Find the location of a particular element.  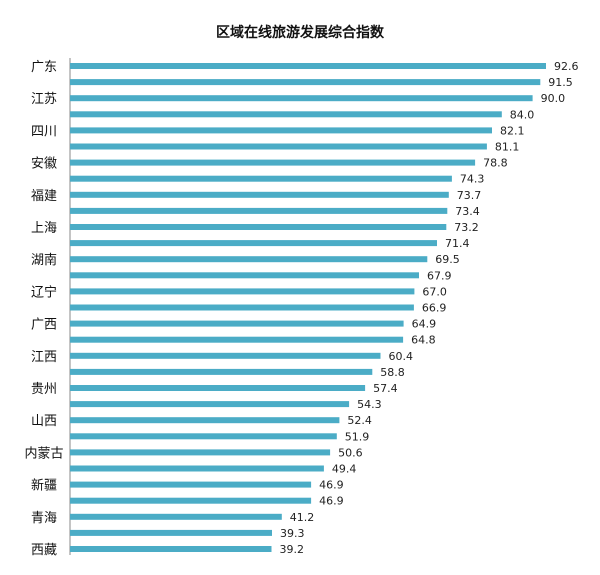

category-label: 新疆 is located at coordinates (44, 486).